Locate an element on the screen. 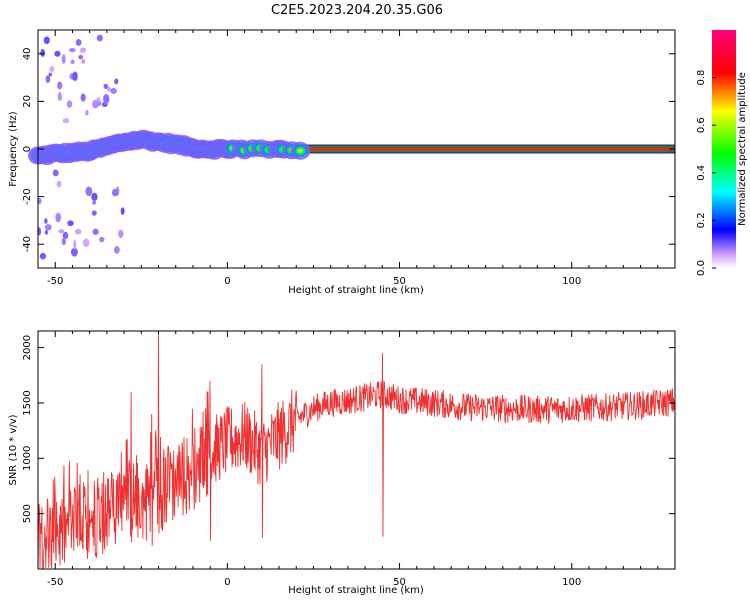  chart-title: C2E5.2023.204.20.35.G06 is located at coordinates (357, 10).